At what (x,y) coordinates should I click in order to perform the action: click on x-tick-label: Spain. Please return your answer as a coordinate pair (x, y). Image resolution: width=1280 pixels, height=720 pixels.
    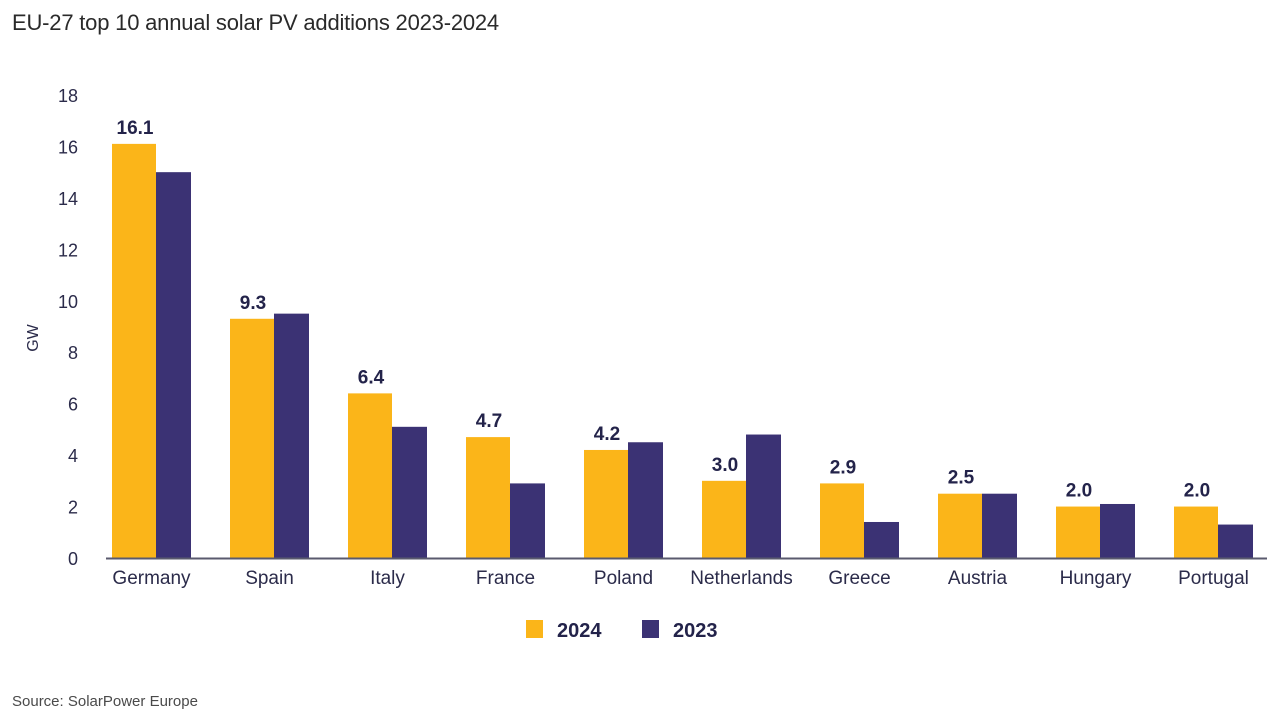
    Looking at the image, I should click on (269, 578).